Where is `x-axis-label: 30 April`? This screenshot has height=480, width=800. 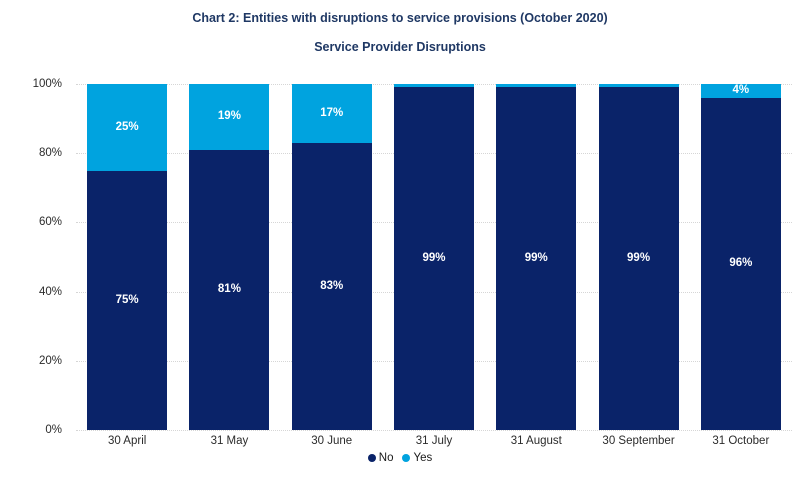 x-axis-label: 30 April is located at coordinates (127, 441).